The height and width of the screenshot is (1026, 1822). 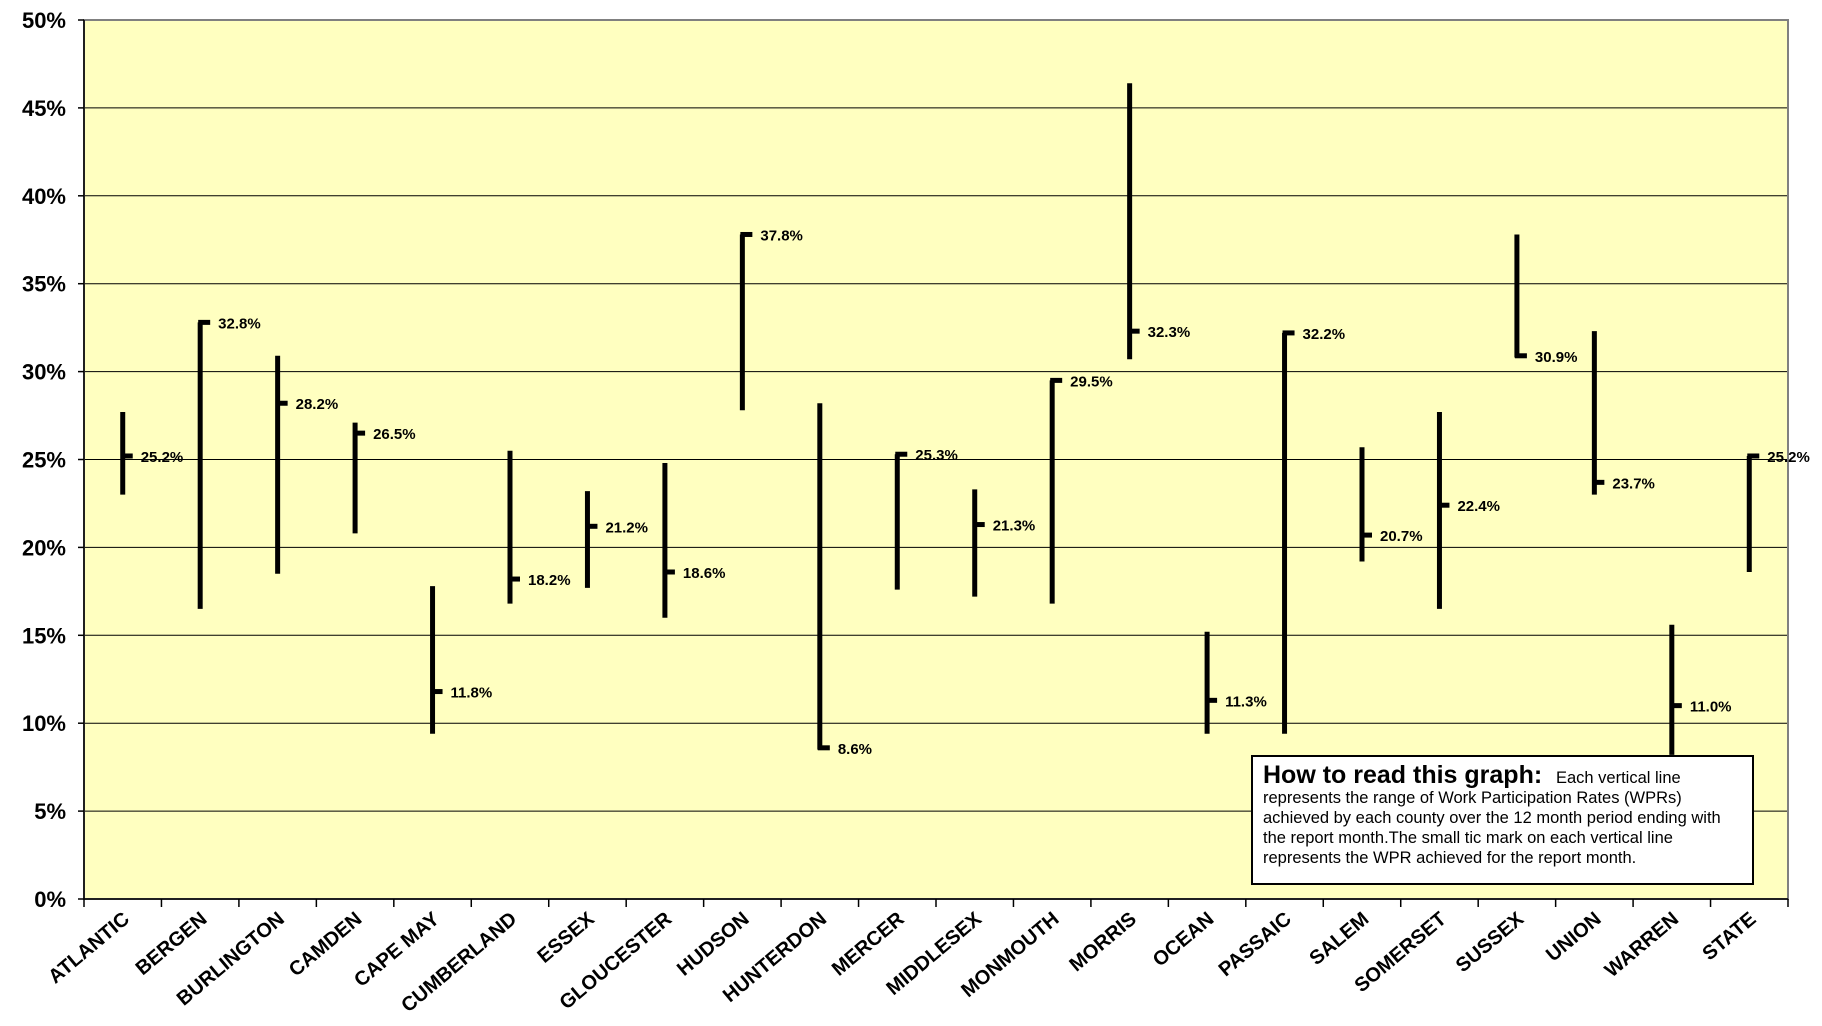 I want to click on y-tick-label: 35%, so click(x=44, y=284).